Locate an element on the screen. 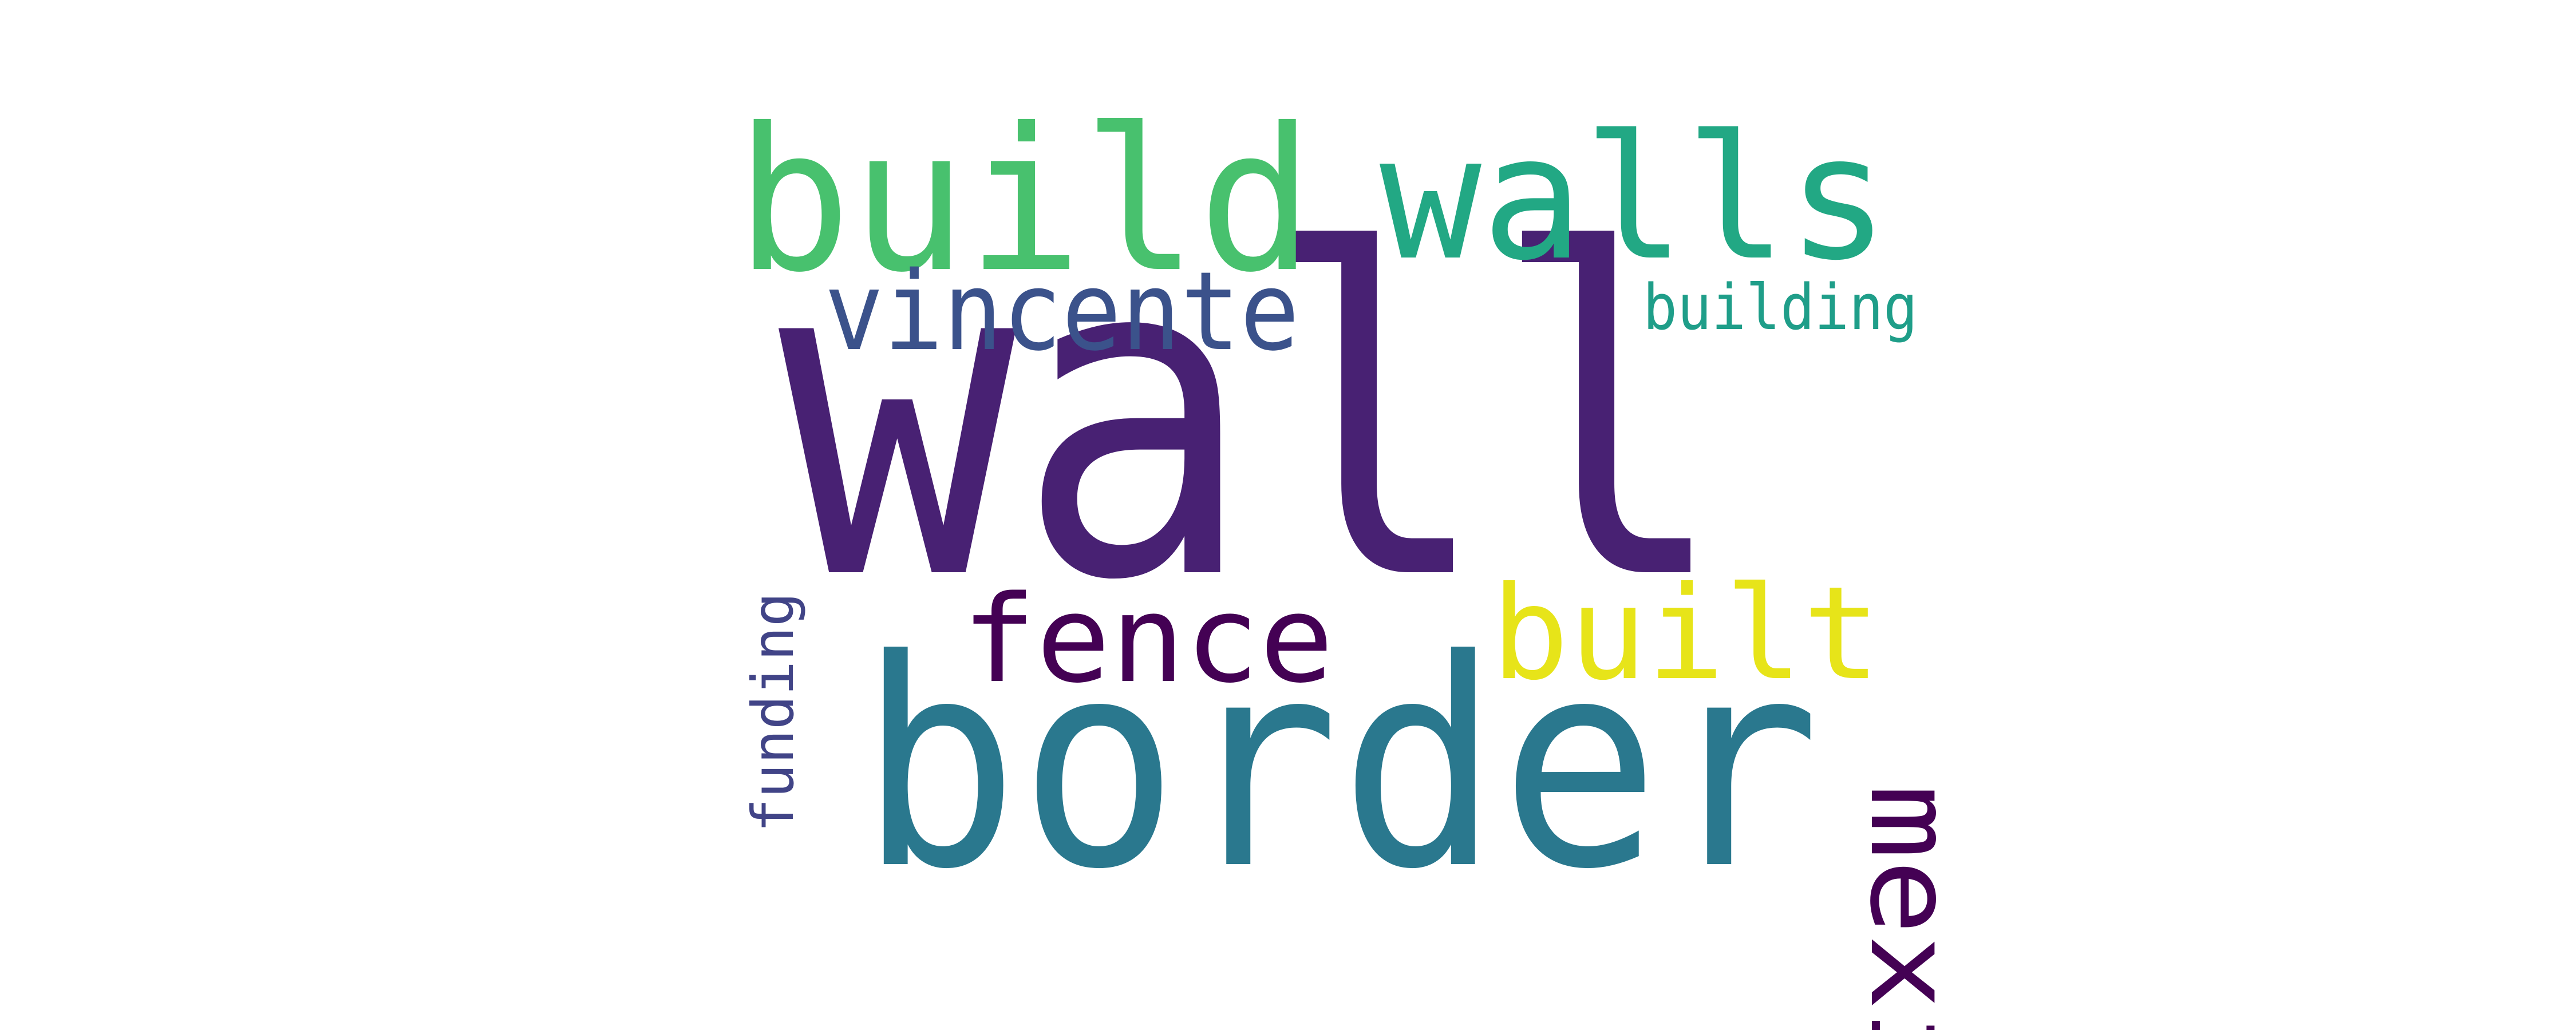 This screenshot has height=1030, width=2576. word-building: building is located at coordinates (1780, 307).